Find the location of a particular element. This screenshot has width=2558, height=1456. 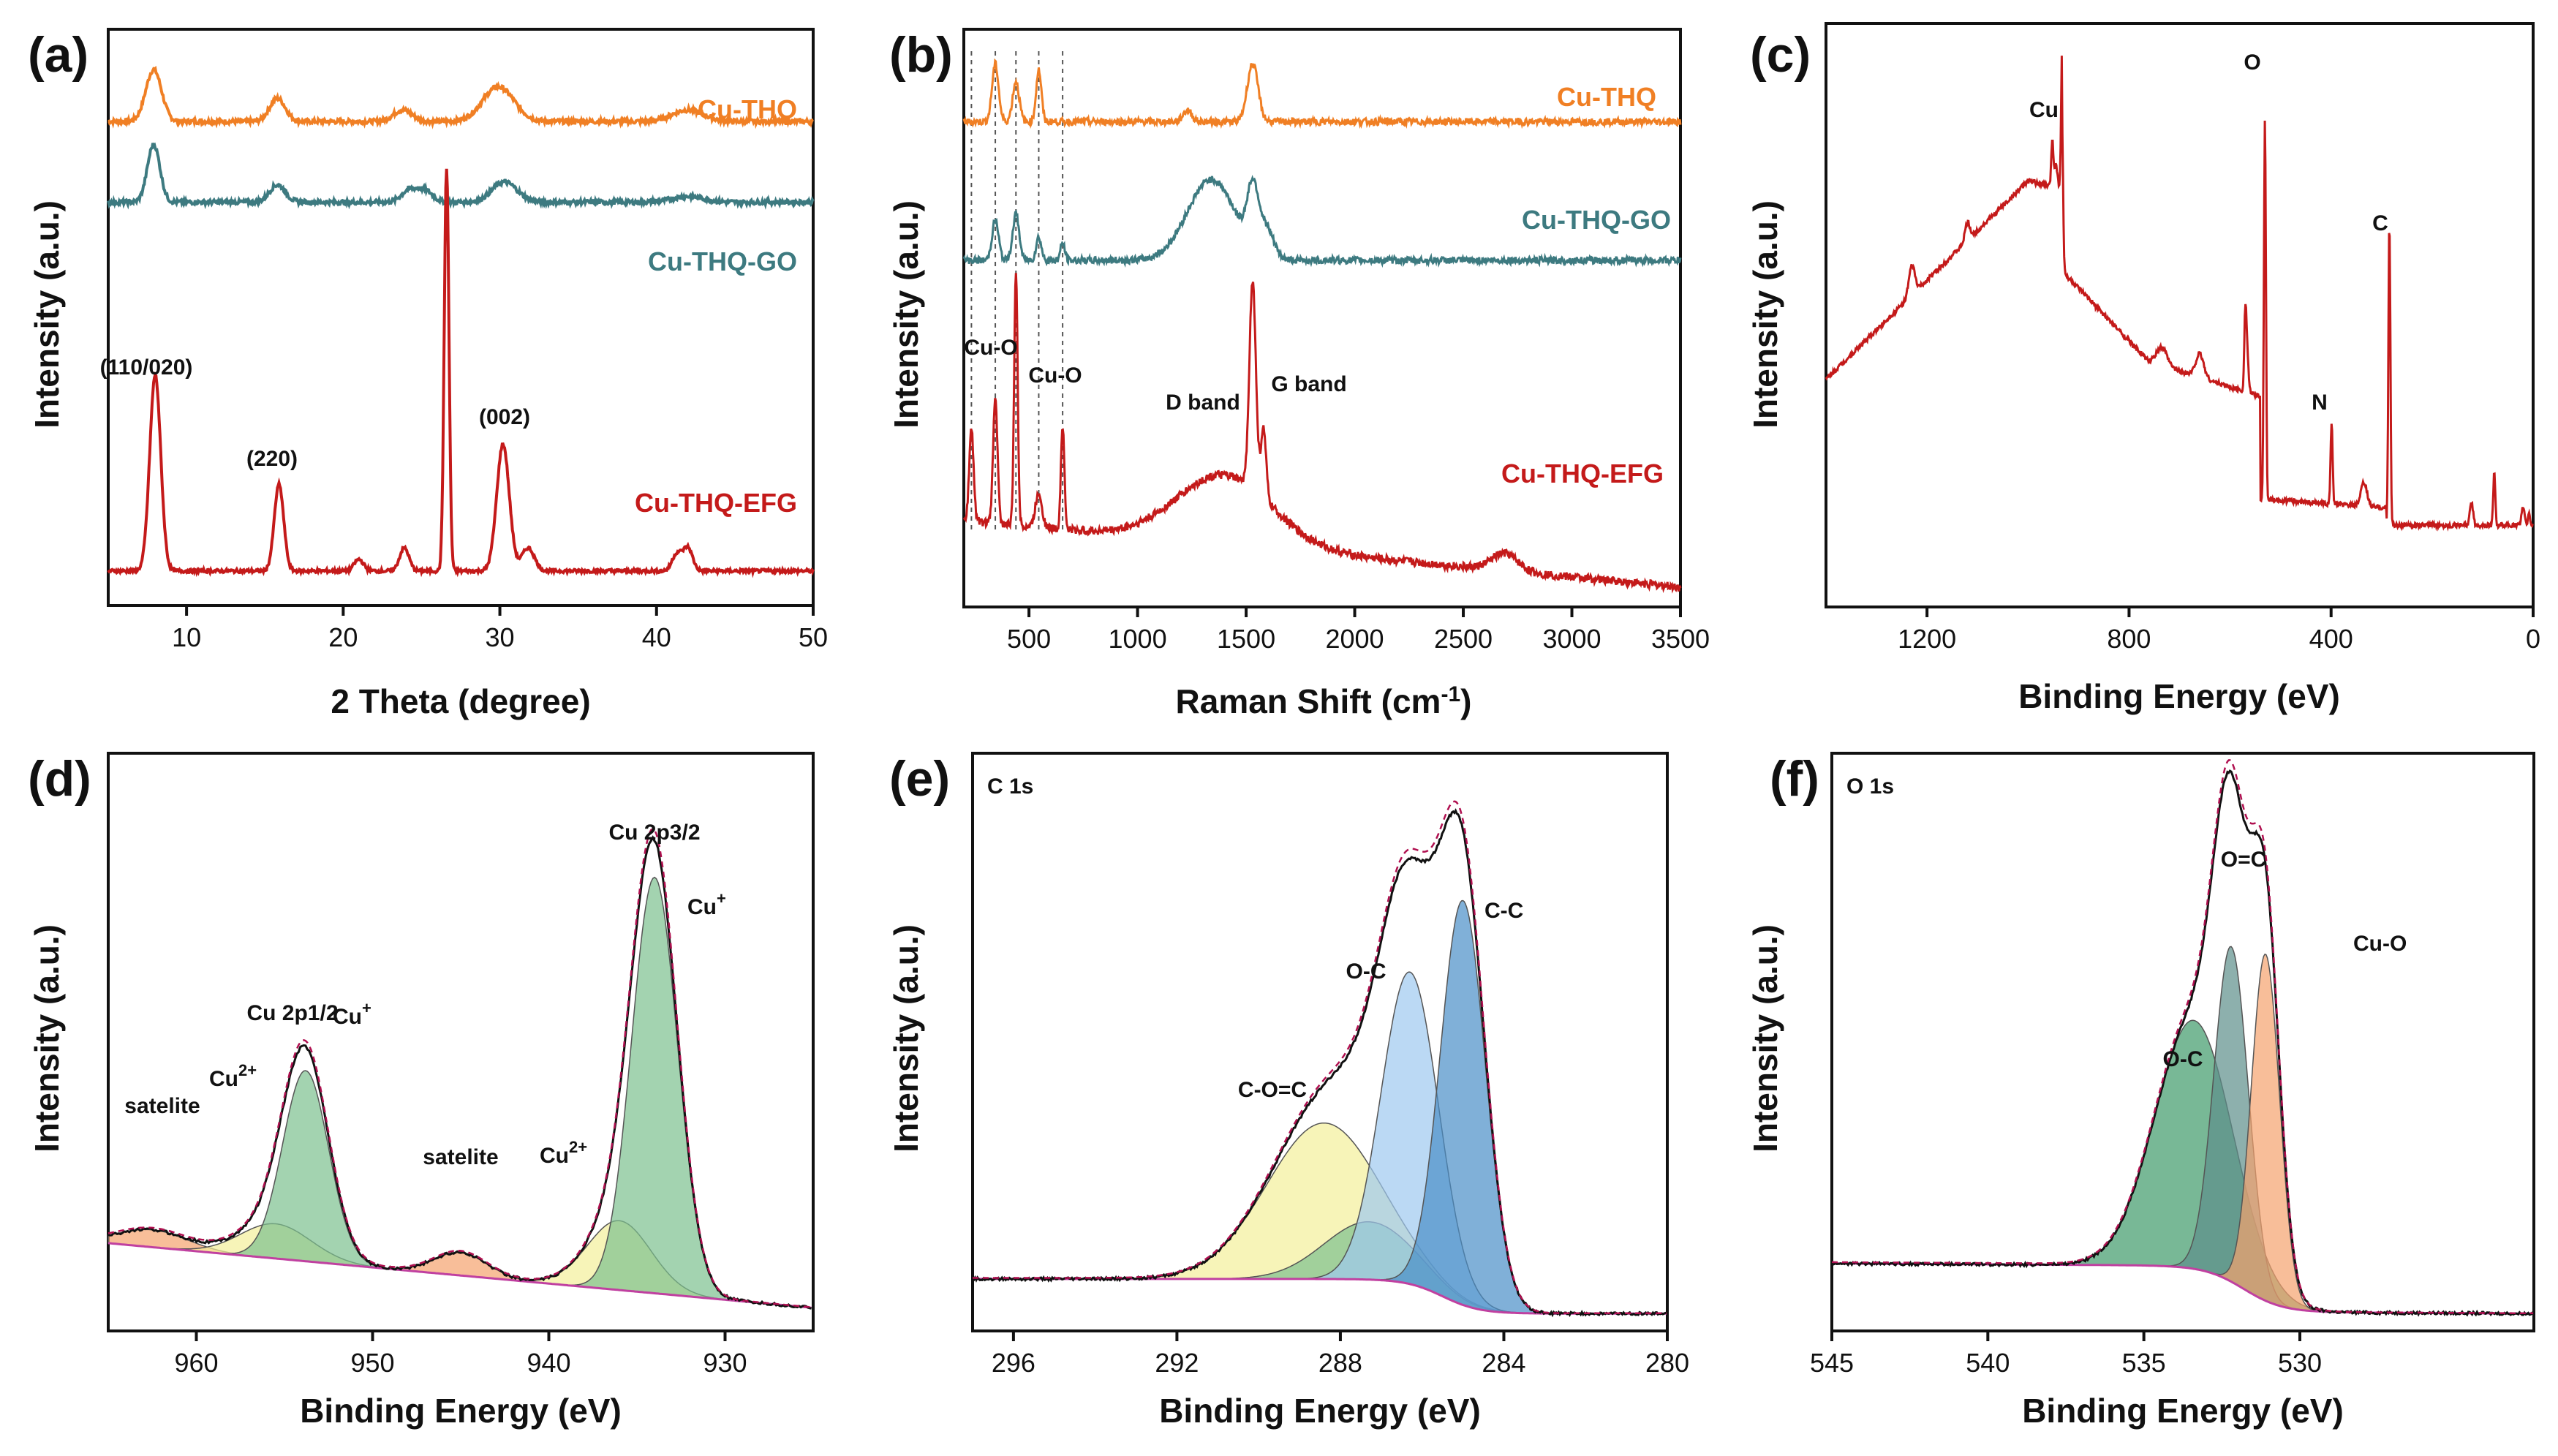

x-tick-label: 800 is located at coordinates (2129, 639).